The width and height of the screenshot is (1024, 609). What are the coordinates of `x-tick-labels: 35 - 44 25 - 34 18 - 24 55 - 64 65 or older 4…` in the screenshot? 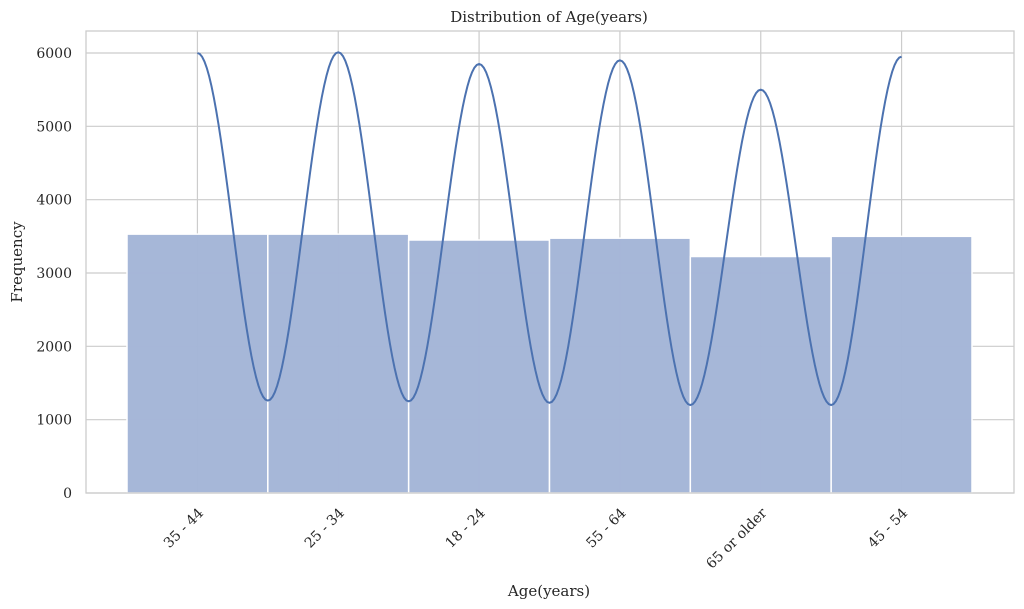 It's located at (536, 538).